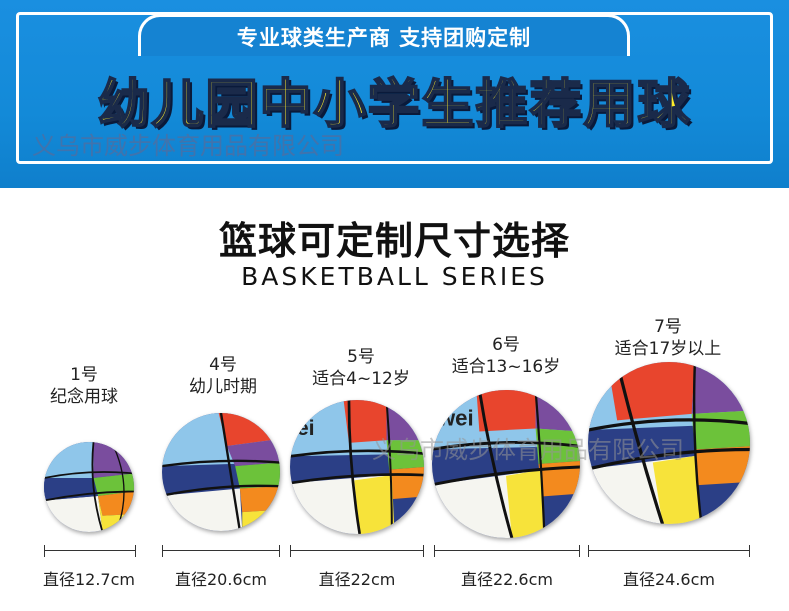 The width and height of the screenshot is (789, 611). I want to click on ball-5-use: 适合17岁以上, so click(668, 349).